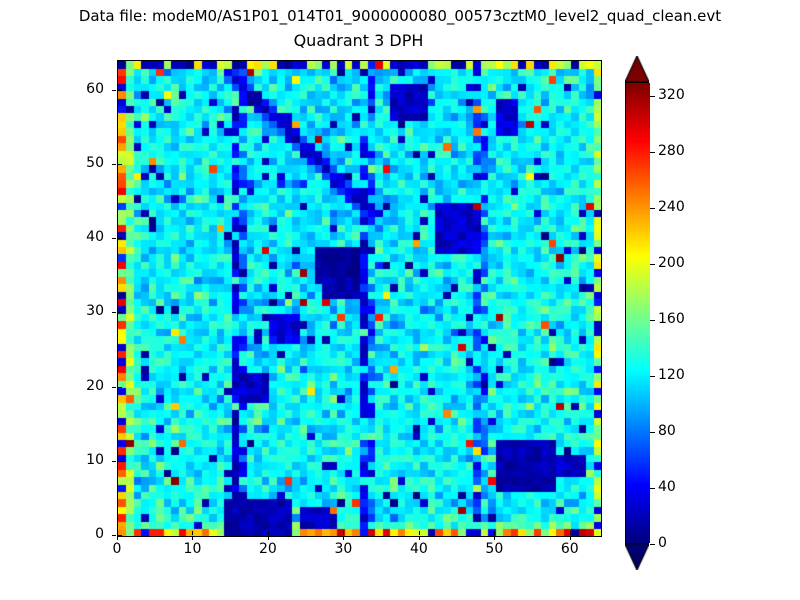 This screenshot has height=600, width=800. What do you see at coordinates (268, 549) in the screenshot?
I see `x-tick-label: 20` at bounding box center [268, 549].